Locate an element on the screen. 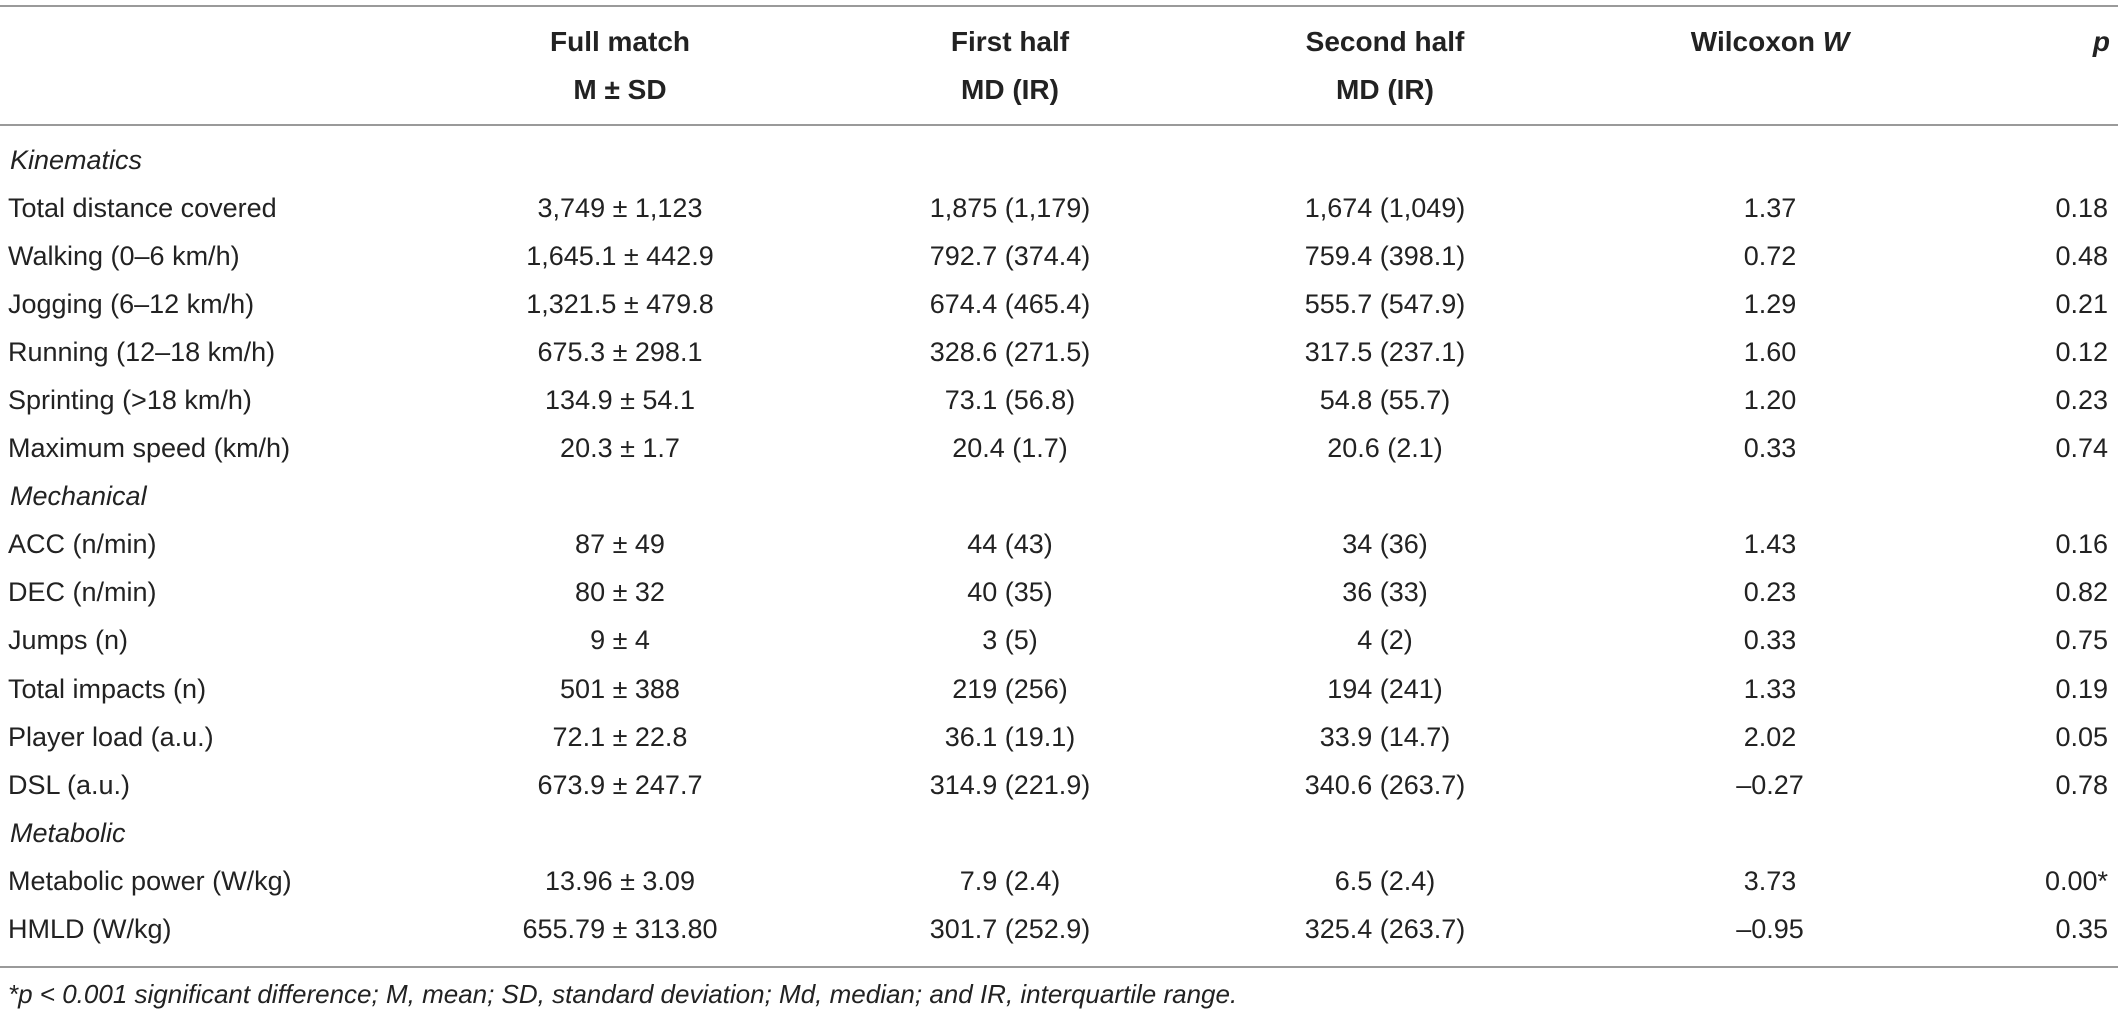  header-rule is located at coordinates (1059, 125).